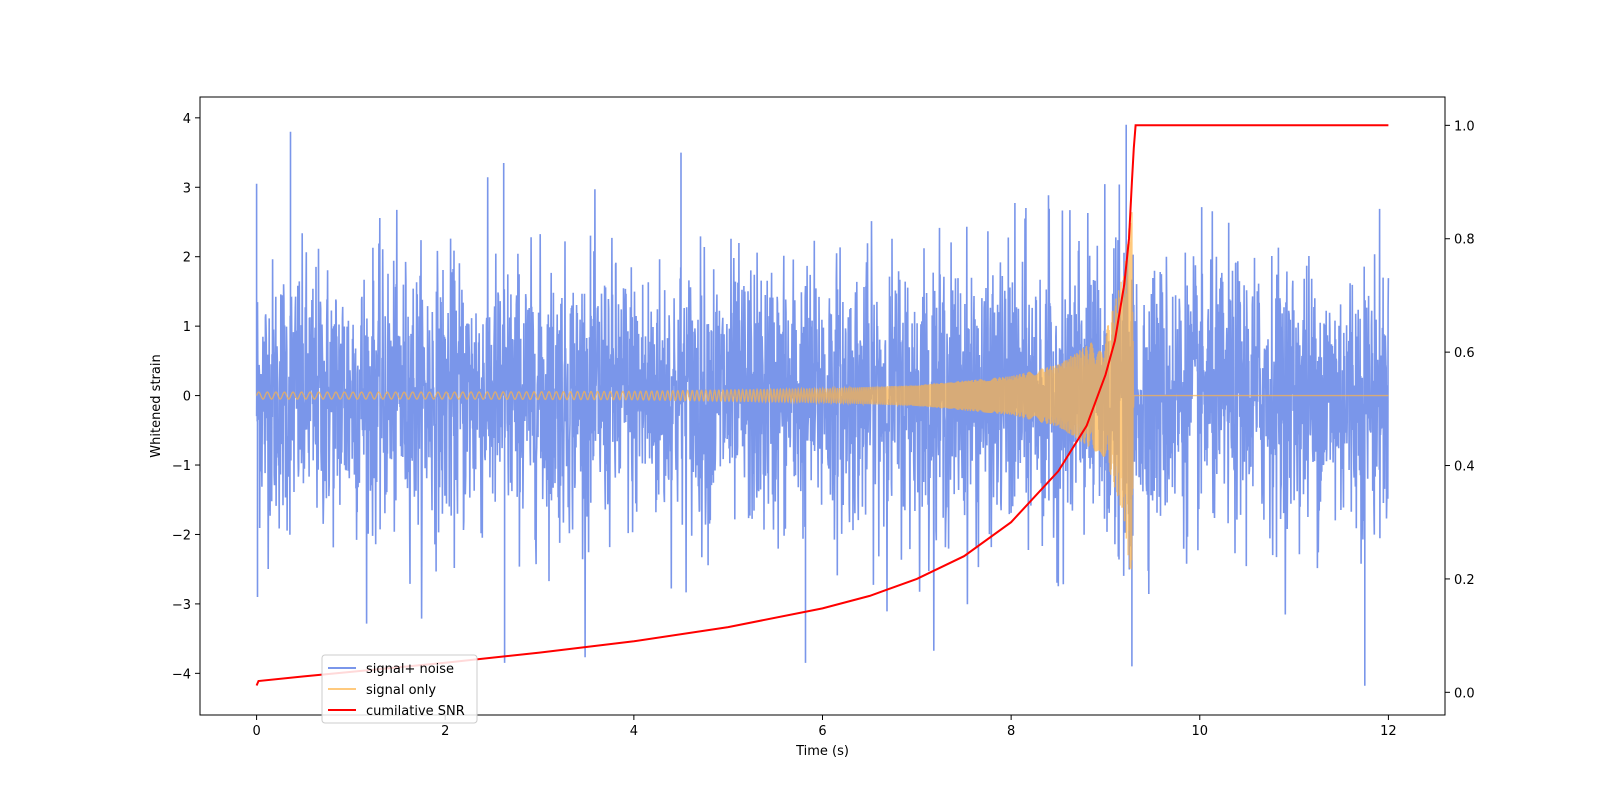 This screenshot has width=1600, height=800. I want to click on x-tick-label: 12, so click(1388, 731).